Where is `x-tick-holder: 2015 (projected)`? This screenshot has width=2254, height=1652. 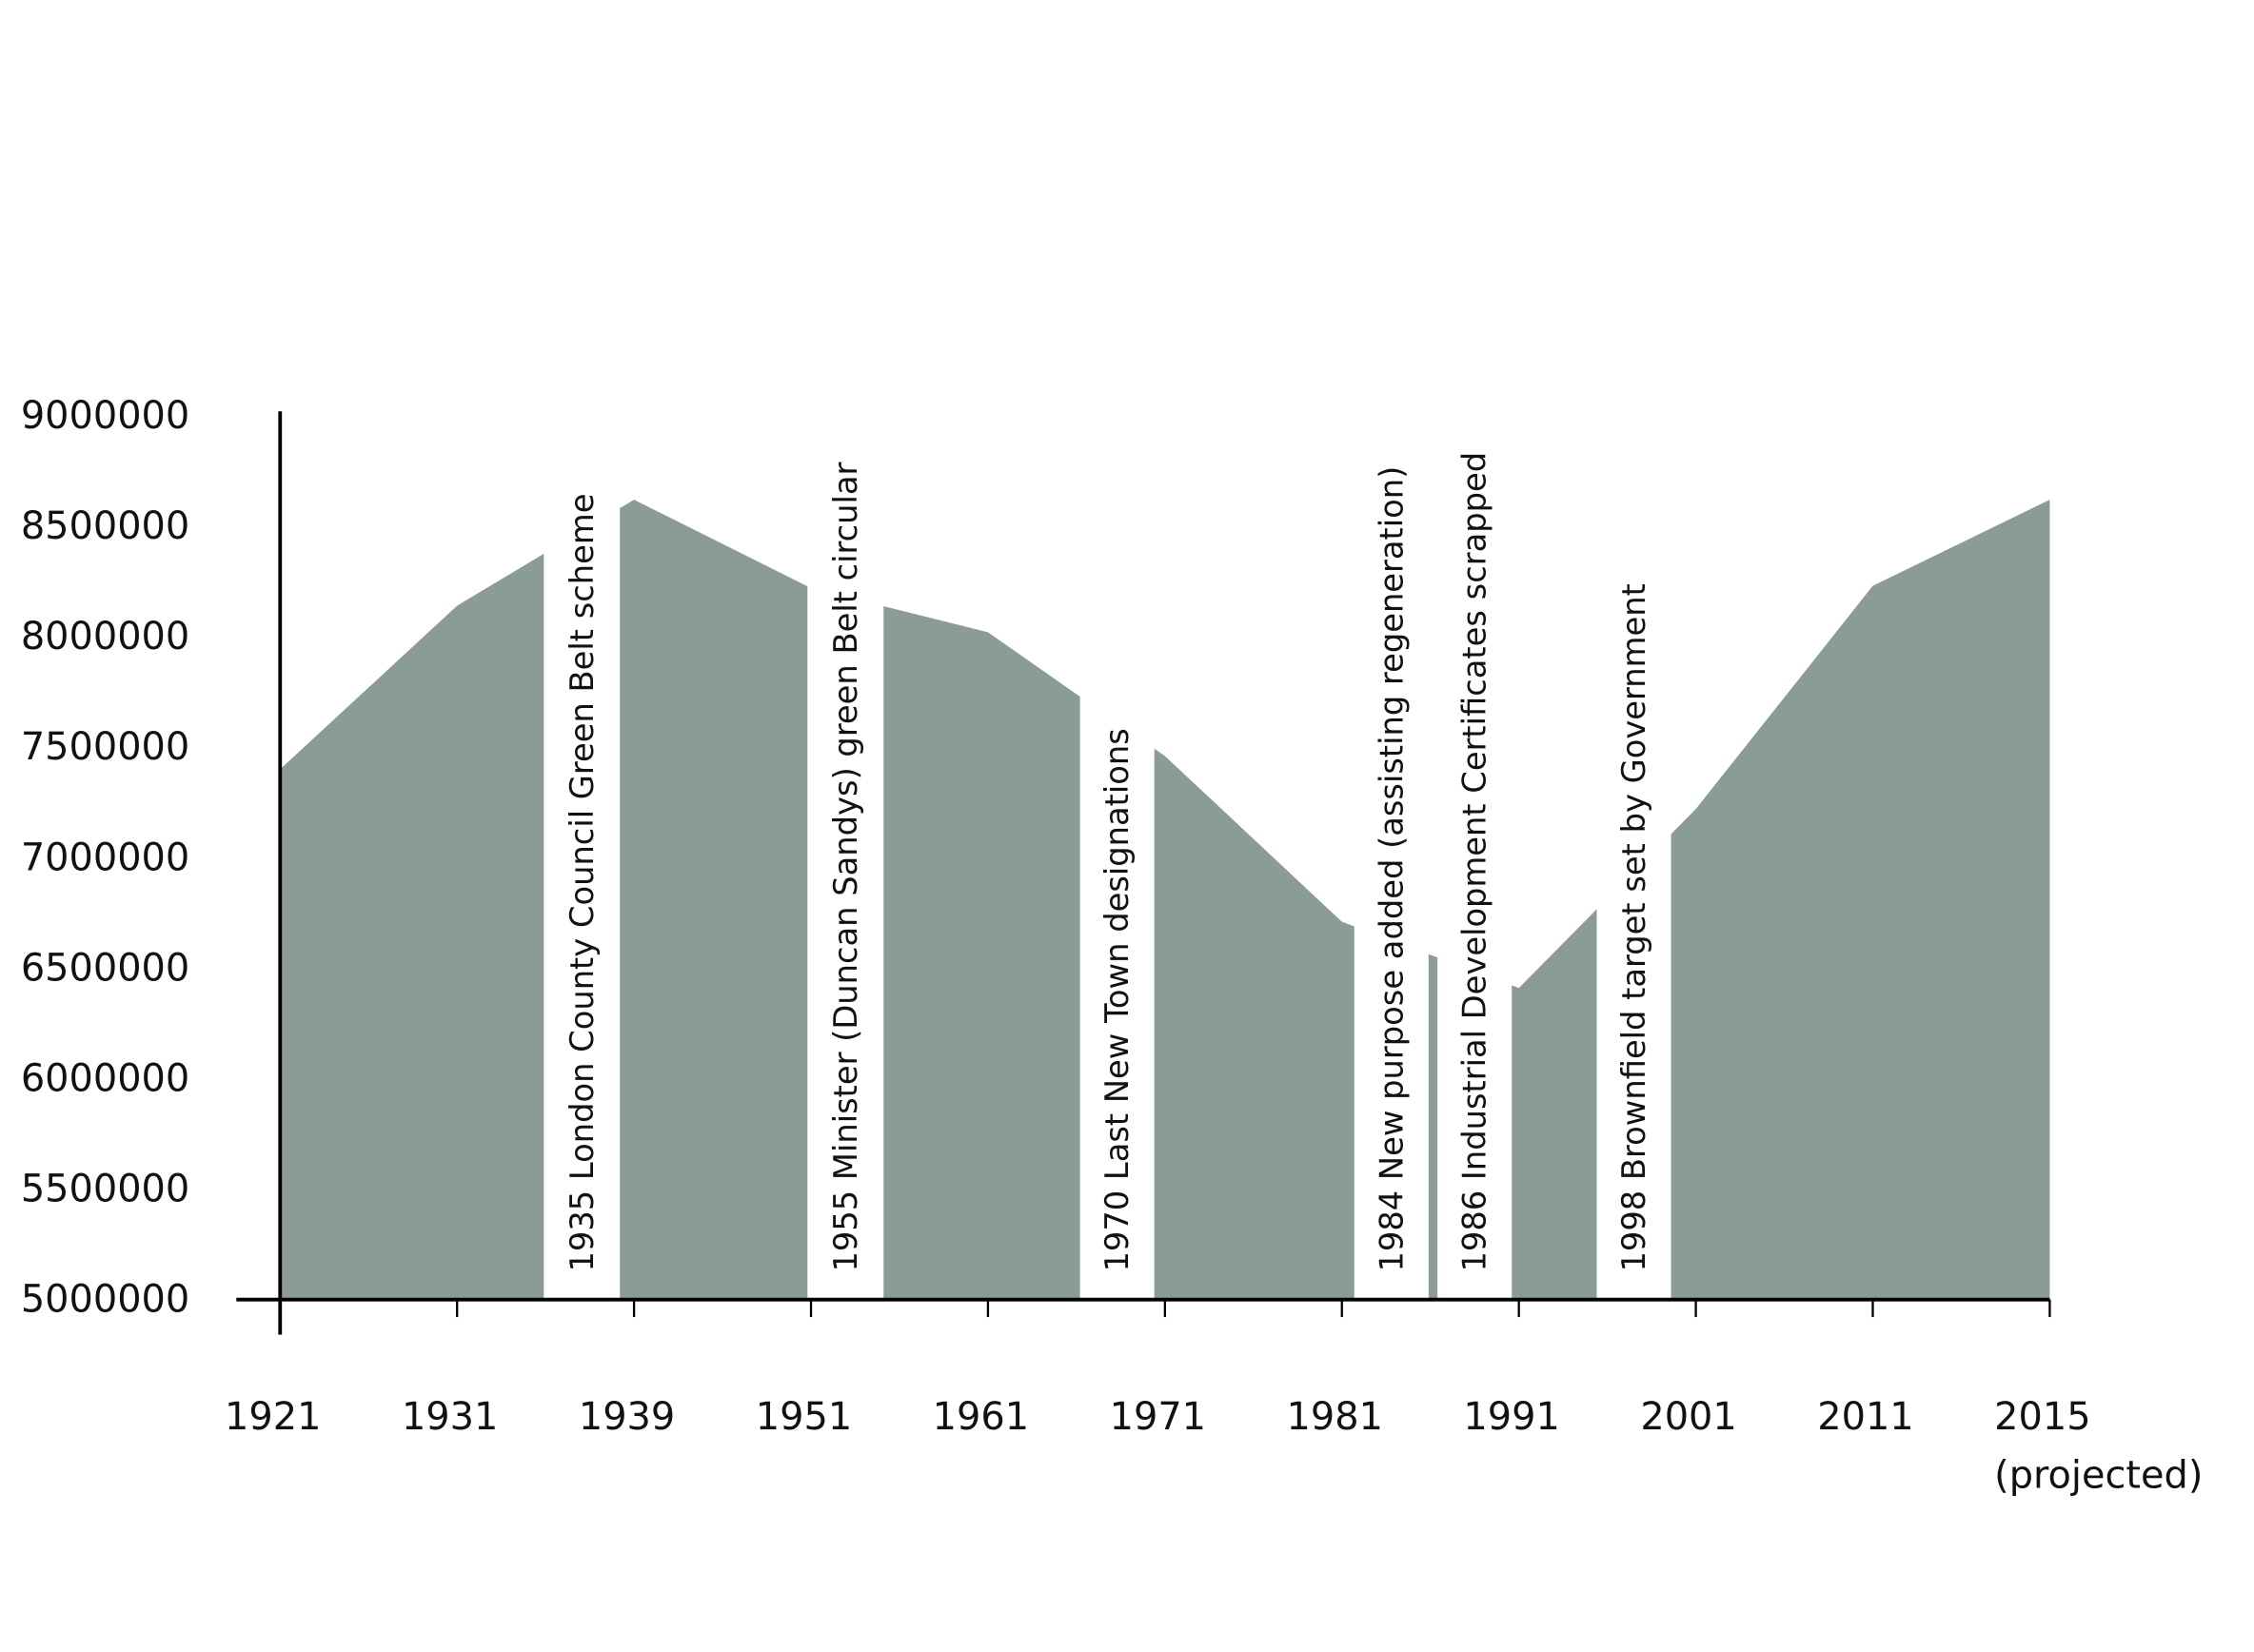 x-tick-holder: 2015 (projected) is located at coordinates (2099, 1447).